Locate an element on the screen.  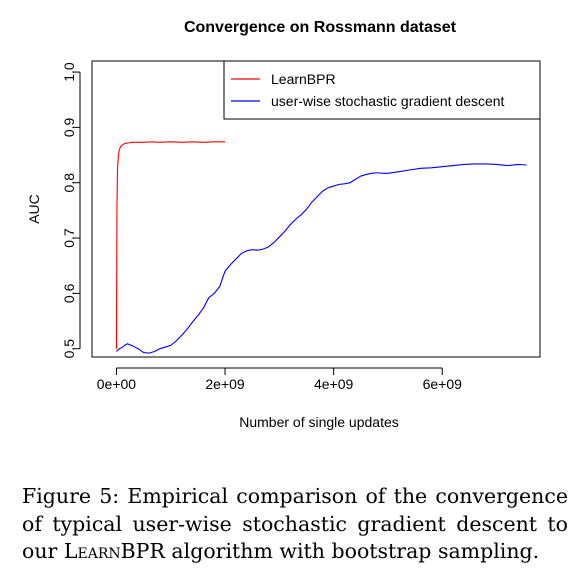
legend-label: LearnBPR is located at coordinates (303, 79).